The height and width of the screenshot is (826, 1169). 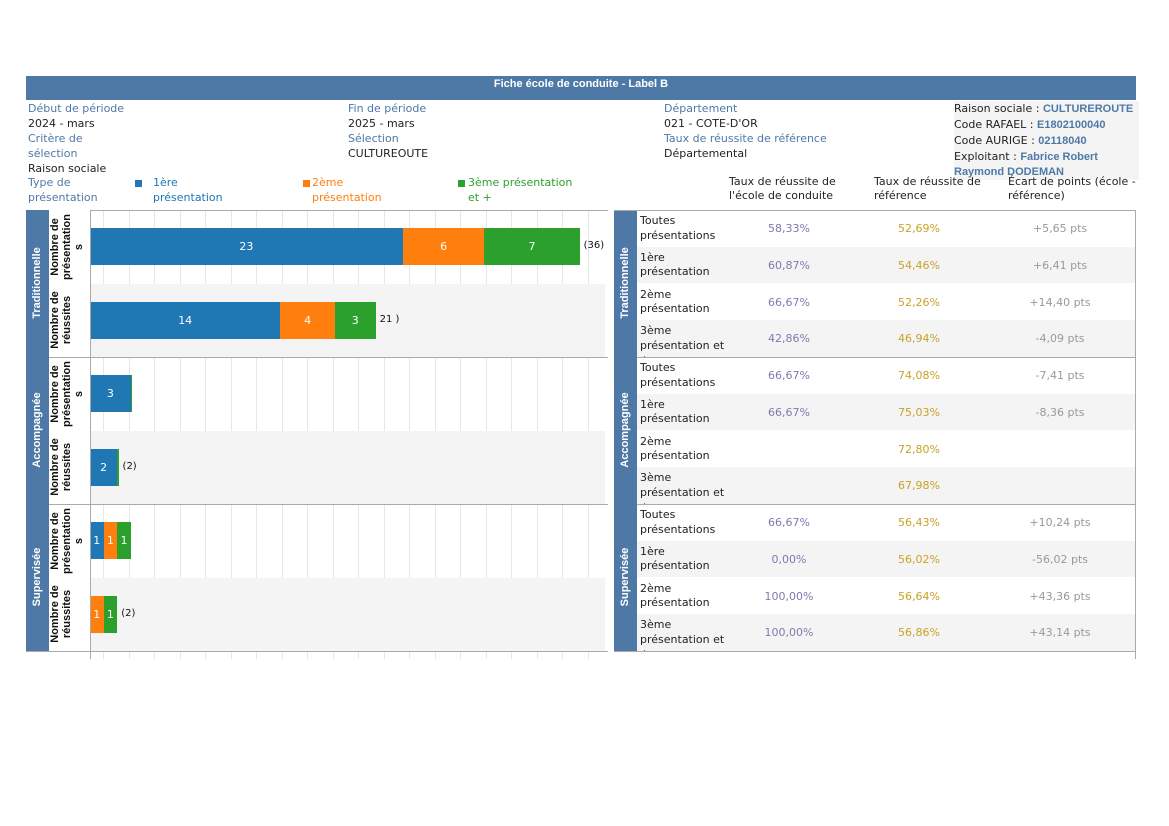 What do you see at coordinates (1060, 596) in the screenshot?
I see `point-gap-value: +43,36 pts` at bounding box center [1060, 596].